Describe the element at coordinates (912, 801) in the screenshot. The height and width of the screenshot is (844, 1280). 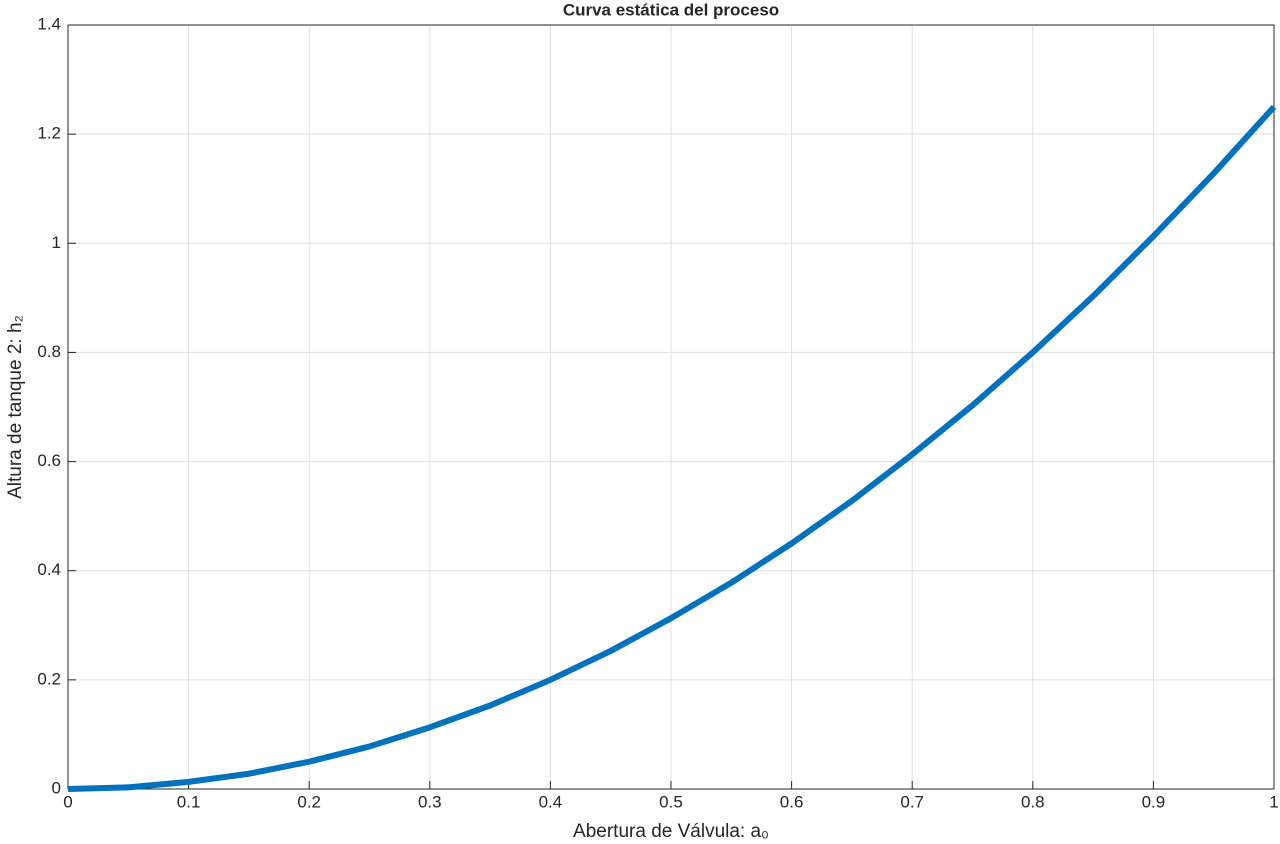
I see `x-tick-label: 0.7` at that location.